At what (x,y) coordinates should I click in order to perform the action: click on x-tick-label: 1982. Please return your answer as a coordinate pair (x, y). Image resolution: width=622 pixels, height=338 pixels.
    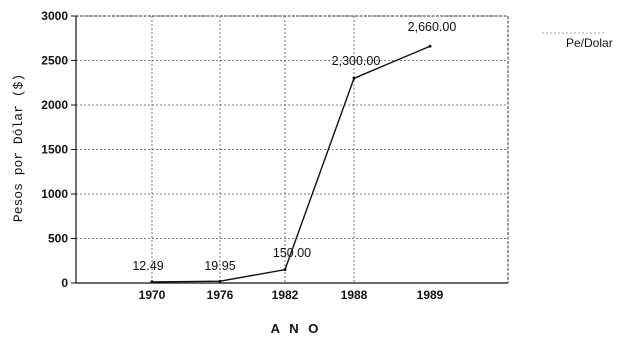
    Looking at the image, I should click on (285, 295).